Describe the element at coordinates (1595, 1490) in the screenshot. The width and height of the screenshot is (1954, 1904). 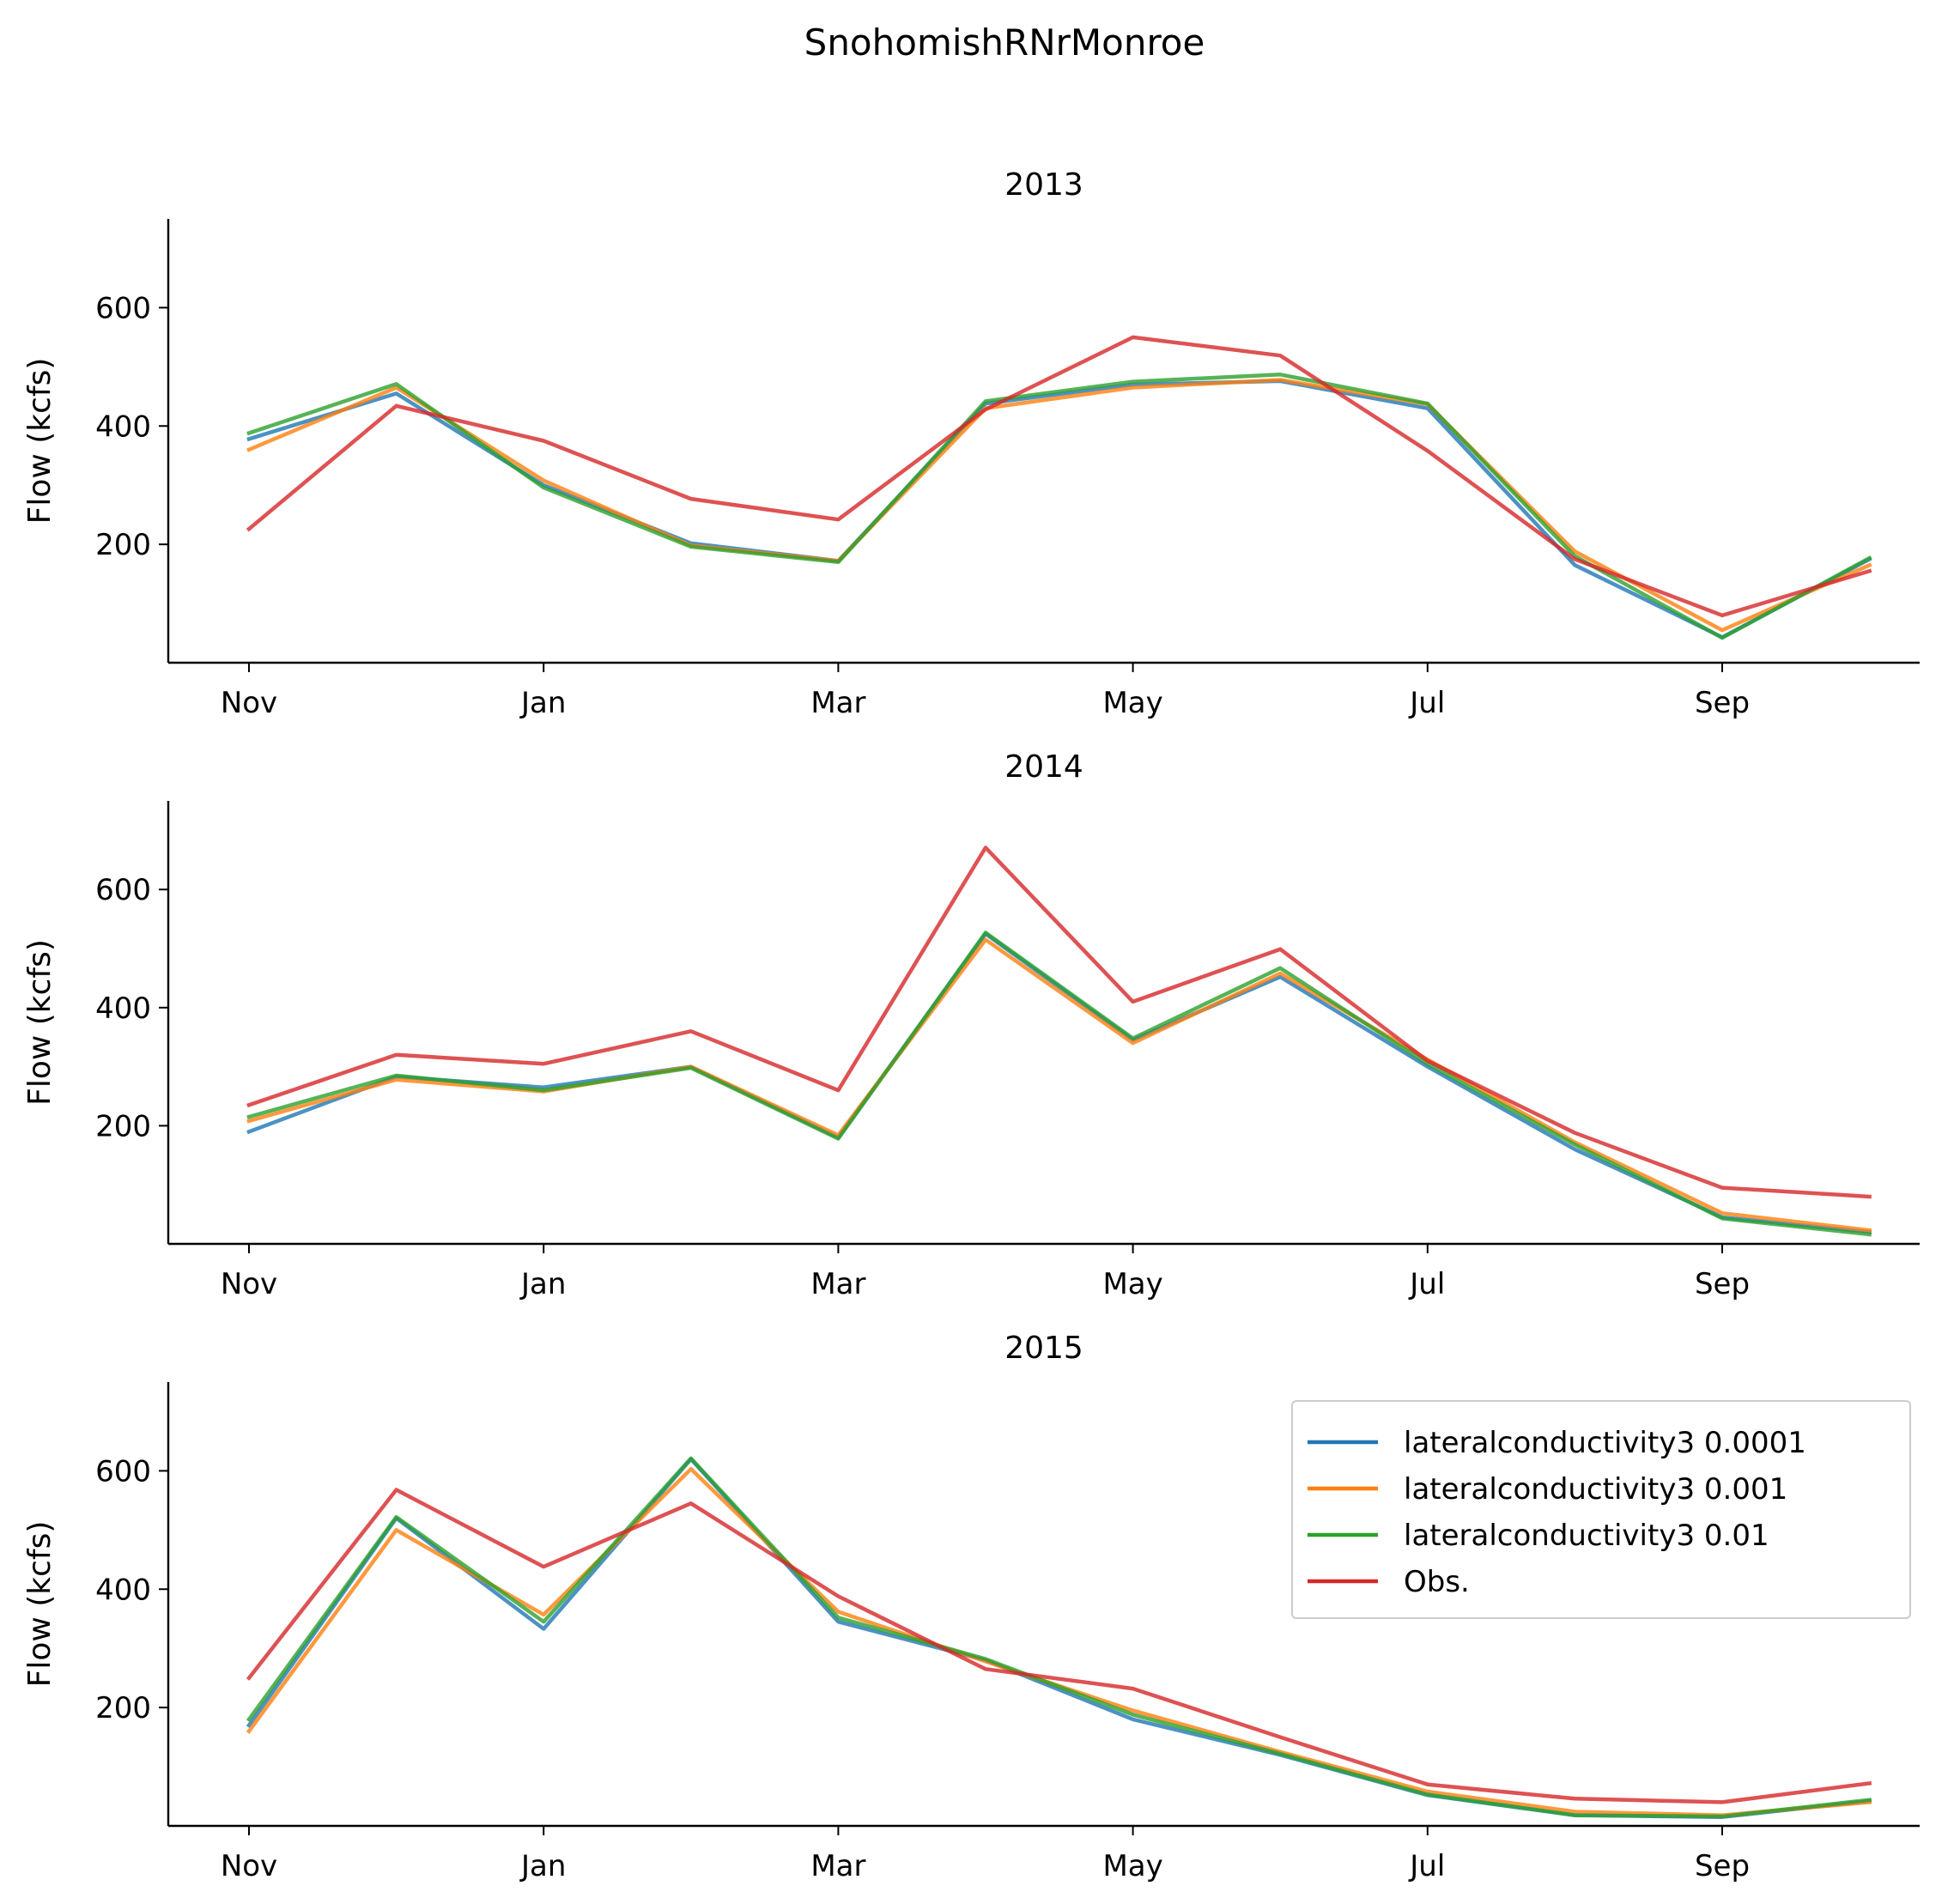
I see `legend-label: lateralconductivity3 0.001` at that location.